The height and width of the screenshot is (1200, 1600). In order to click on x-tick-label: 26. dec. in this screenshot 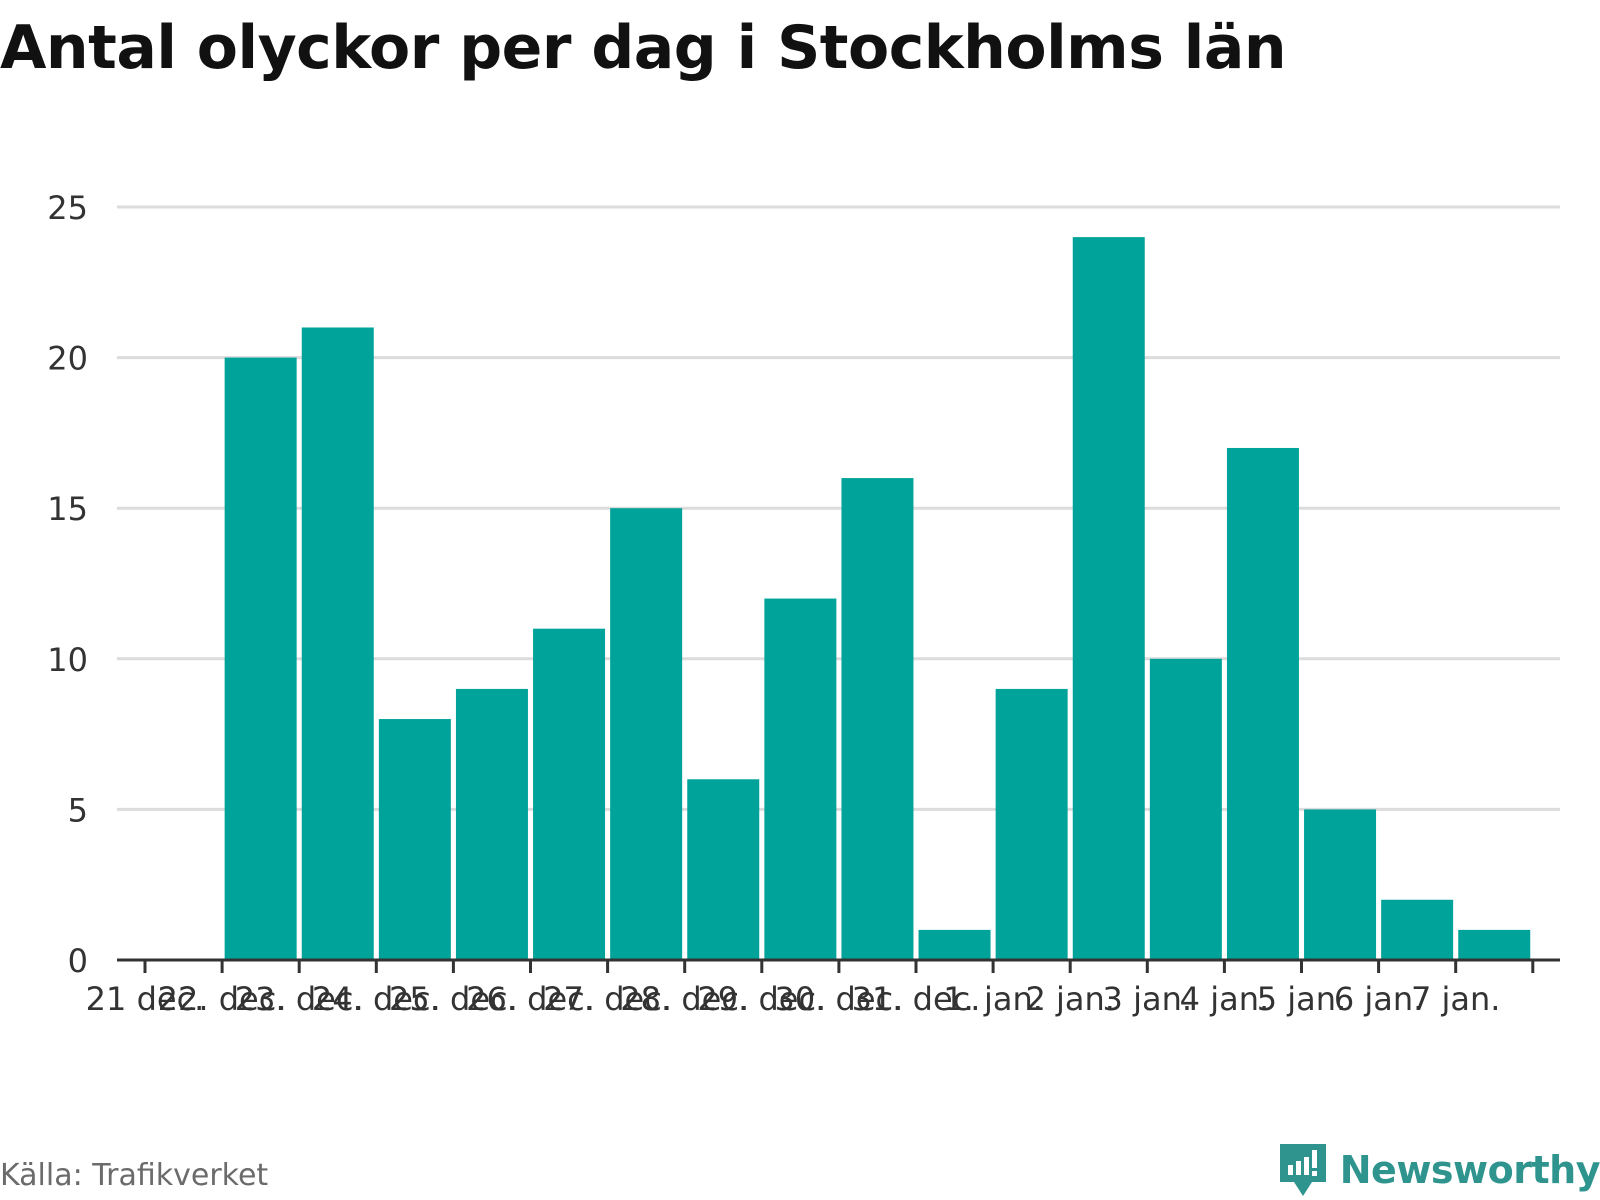, I will do `click(530, 999)`.